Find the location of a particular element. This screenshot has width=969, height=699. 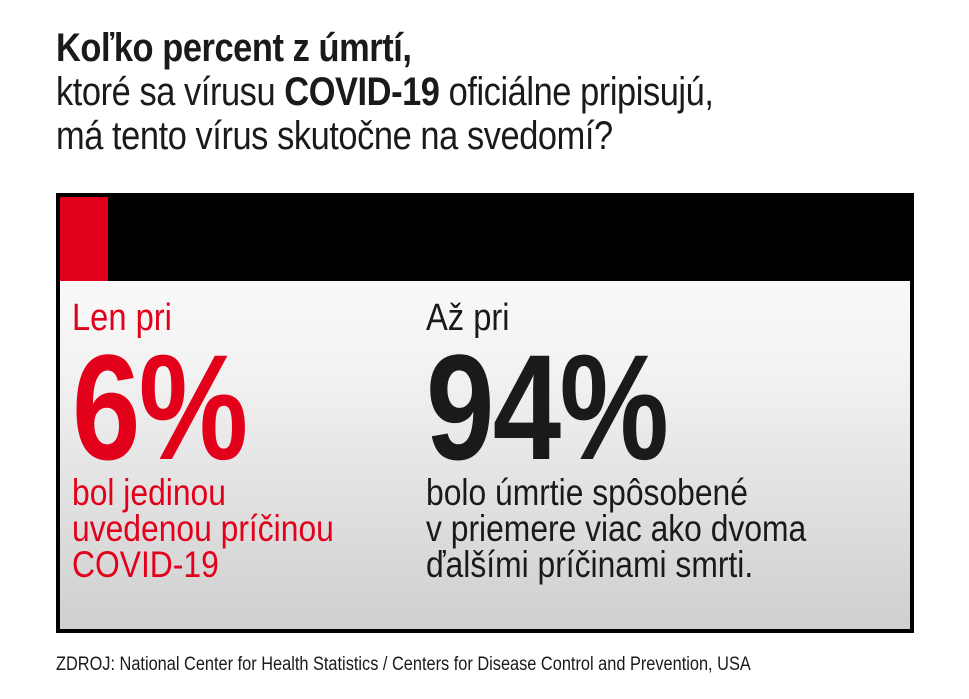

left-stat-desc-3: COVID-19 is located at coordinates (145, 564).